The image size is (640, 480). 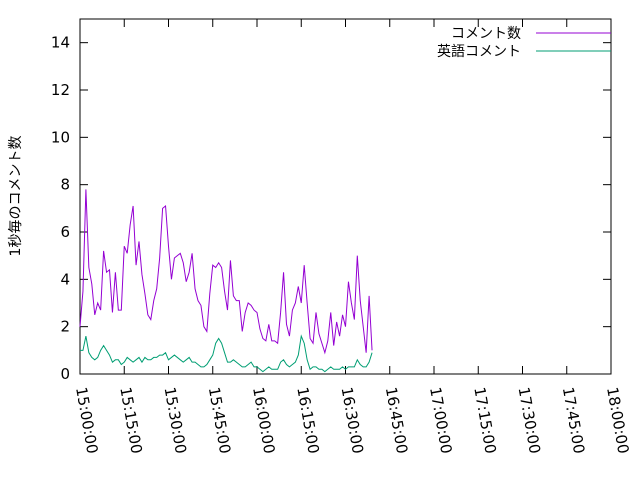 What do you see at coordinates (60, 137) in the screenshot?
I see `y-tick-label: 10` at bounding box center [60, 137].